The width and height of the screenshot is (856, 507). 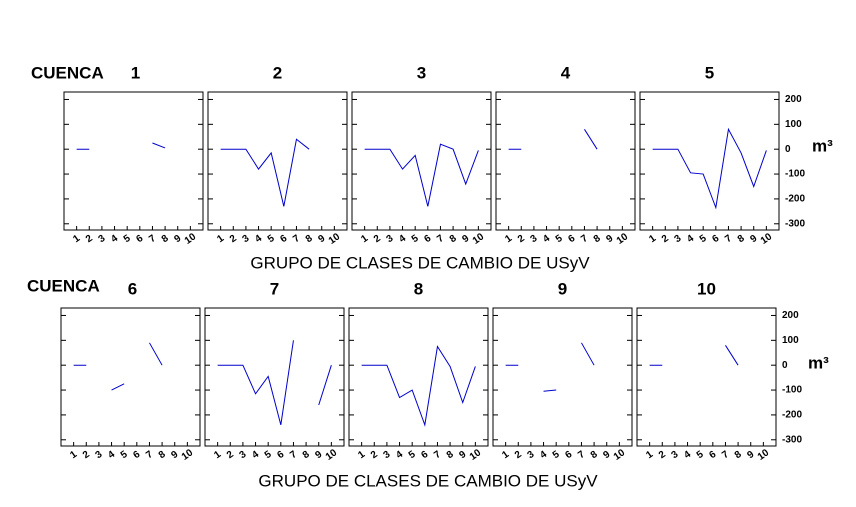 What do you see at coordinates (63, 285) in the screenshot?
I see `row-label: CUENCA` at bounding box center [63, 285].